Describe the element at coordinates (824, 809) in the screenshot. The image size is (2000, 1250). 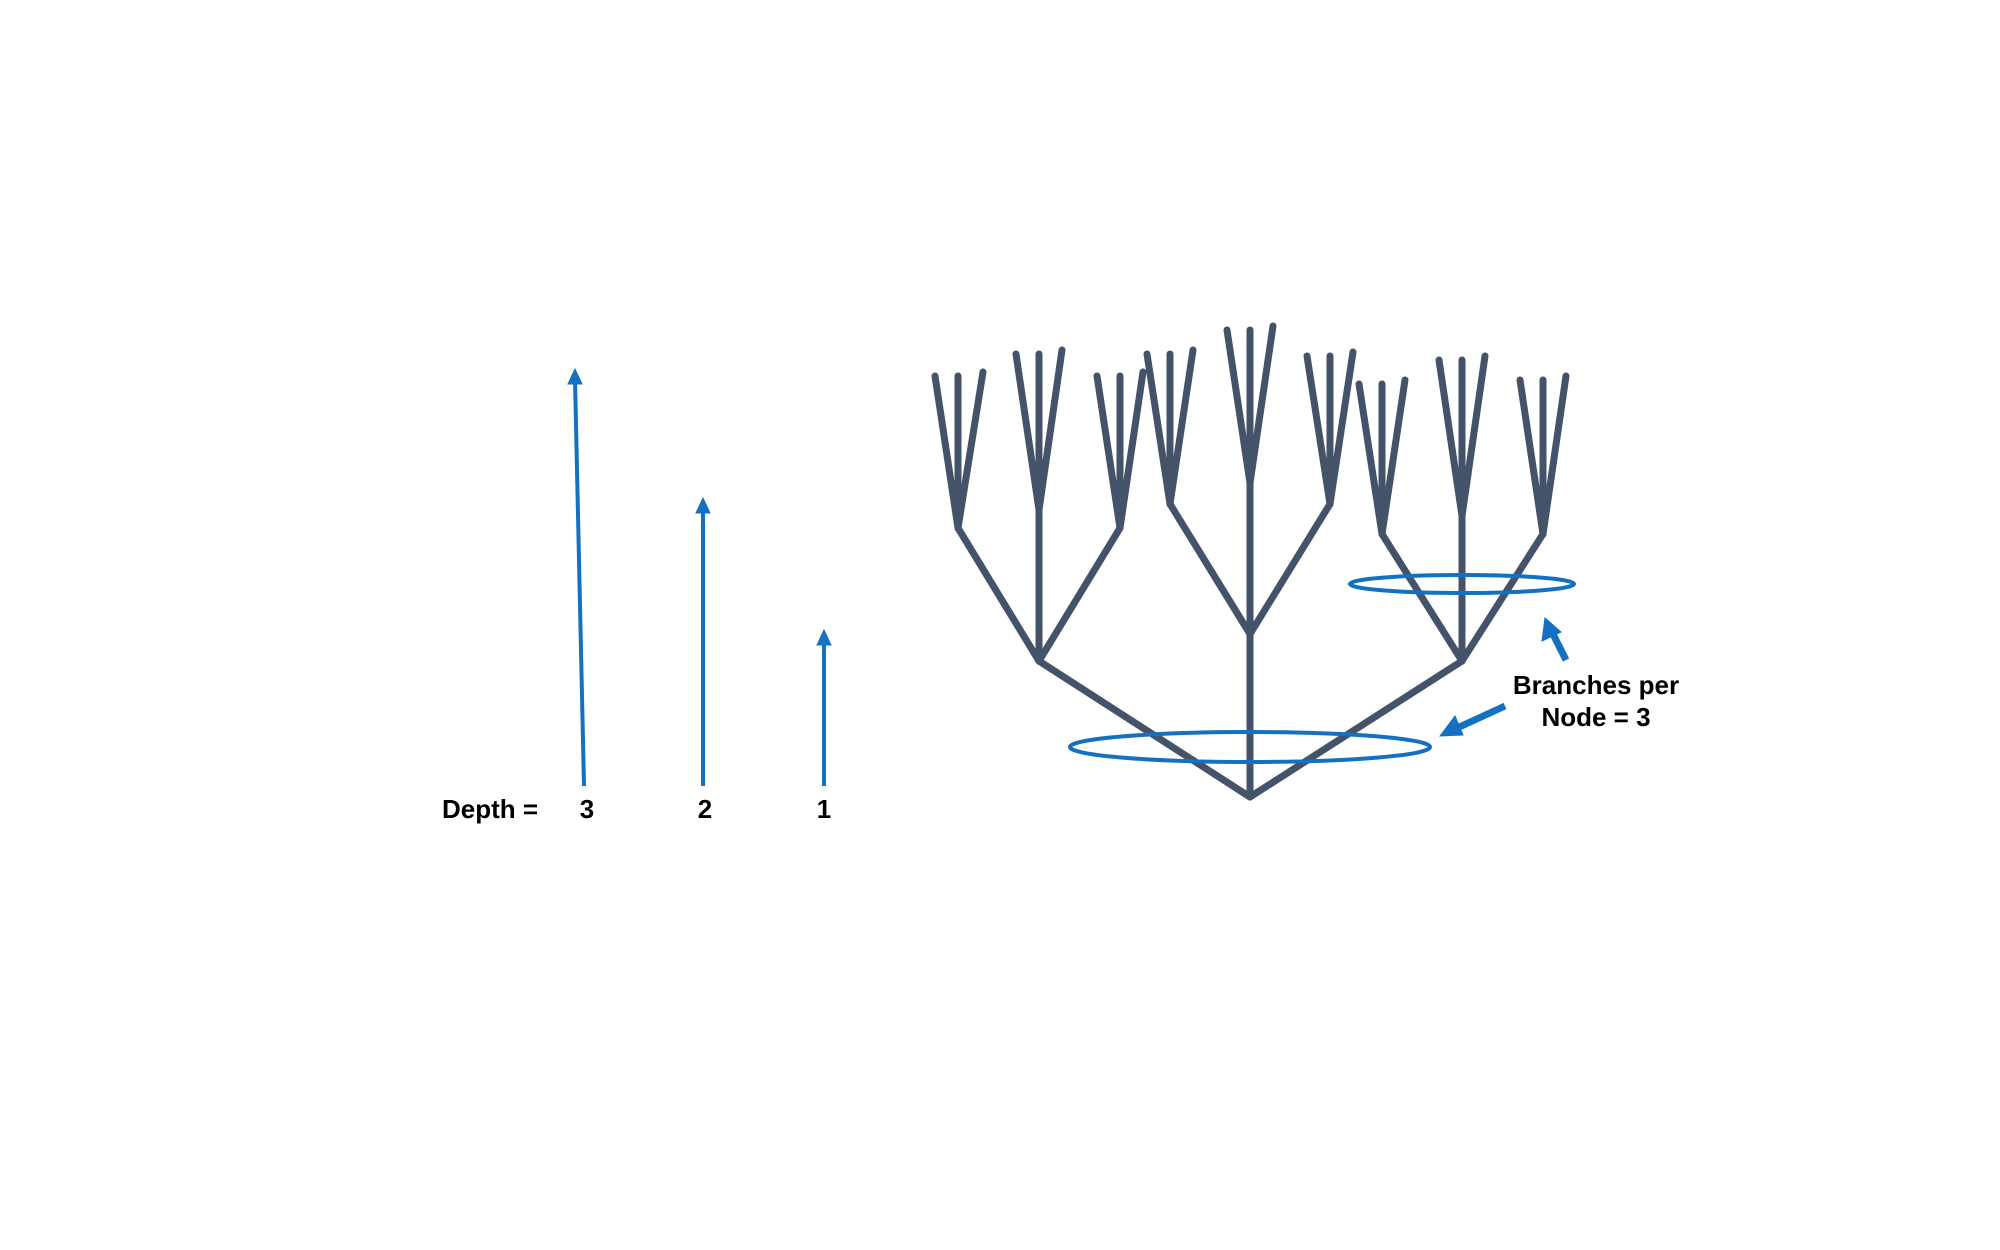
I see `depth-value-1: 1` at that location.